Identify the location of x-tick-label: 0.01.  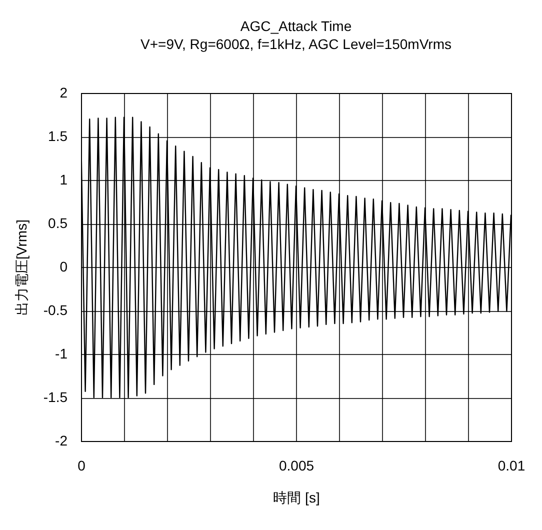
(512, 466).